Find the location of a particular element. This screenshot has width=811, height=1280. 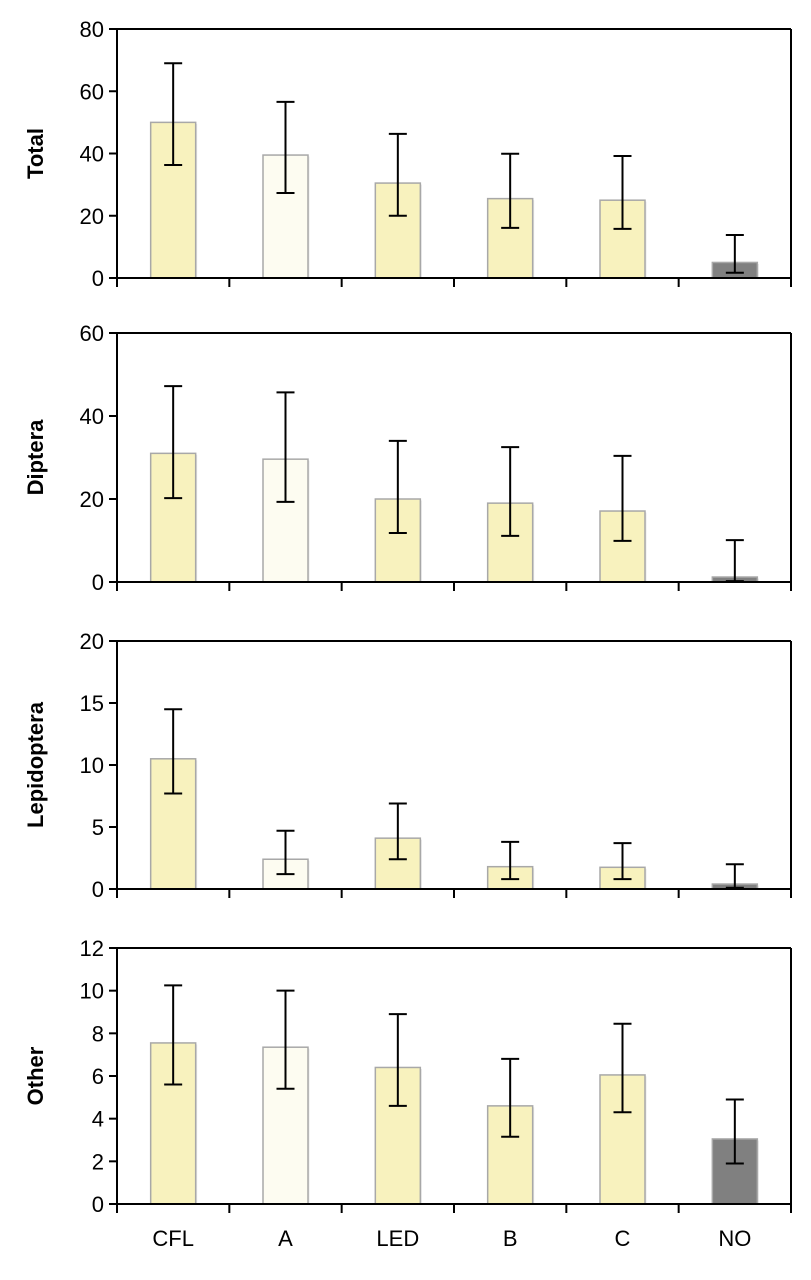

y-axis-label-other: Other is located at coordinates (35, 1075).